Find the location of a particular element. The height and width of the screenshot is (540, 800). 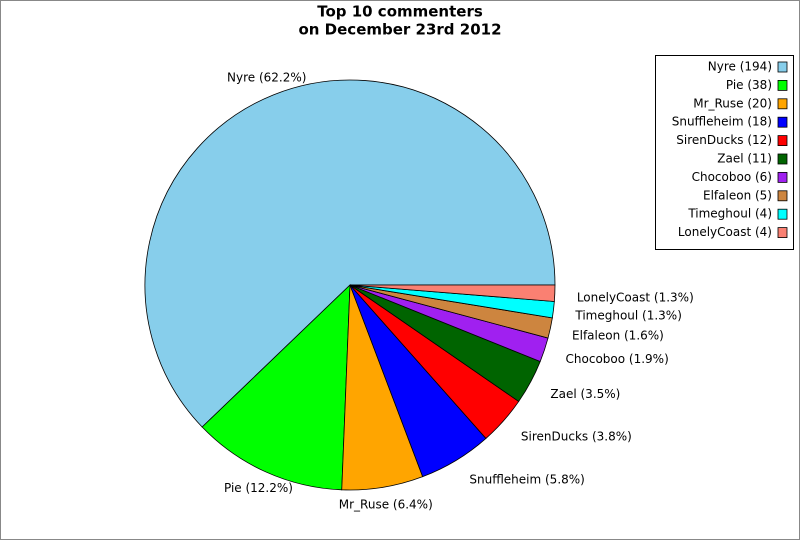

chart-title: Top 10 commenters is located at coordinates (400, 12).